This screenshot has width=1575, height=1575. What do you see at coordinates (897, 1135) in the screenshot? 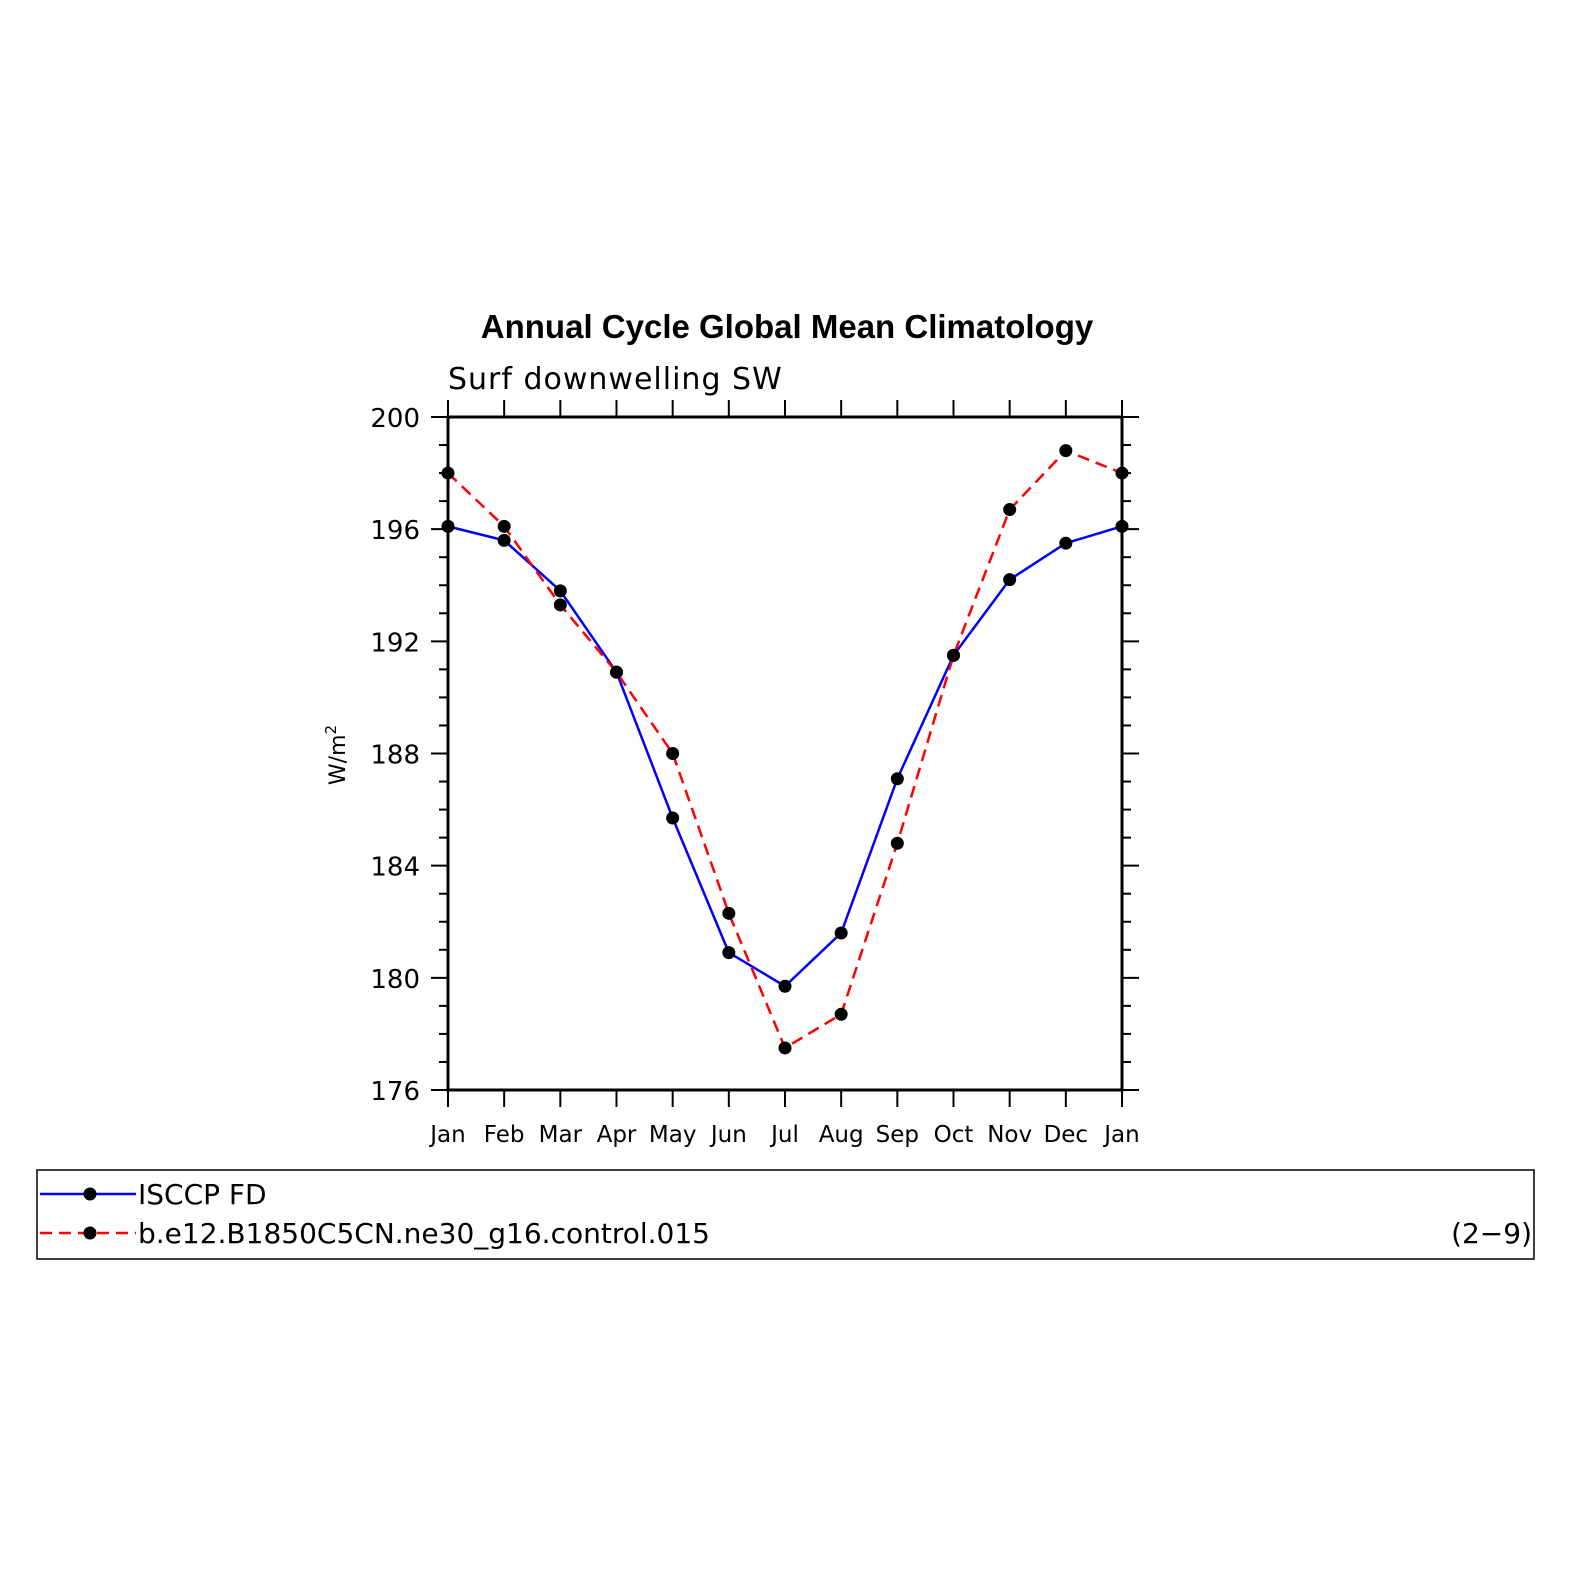
I see `x-tick-label: Sep` at bounding box center [897, 1135].